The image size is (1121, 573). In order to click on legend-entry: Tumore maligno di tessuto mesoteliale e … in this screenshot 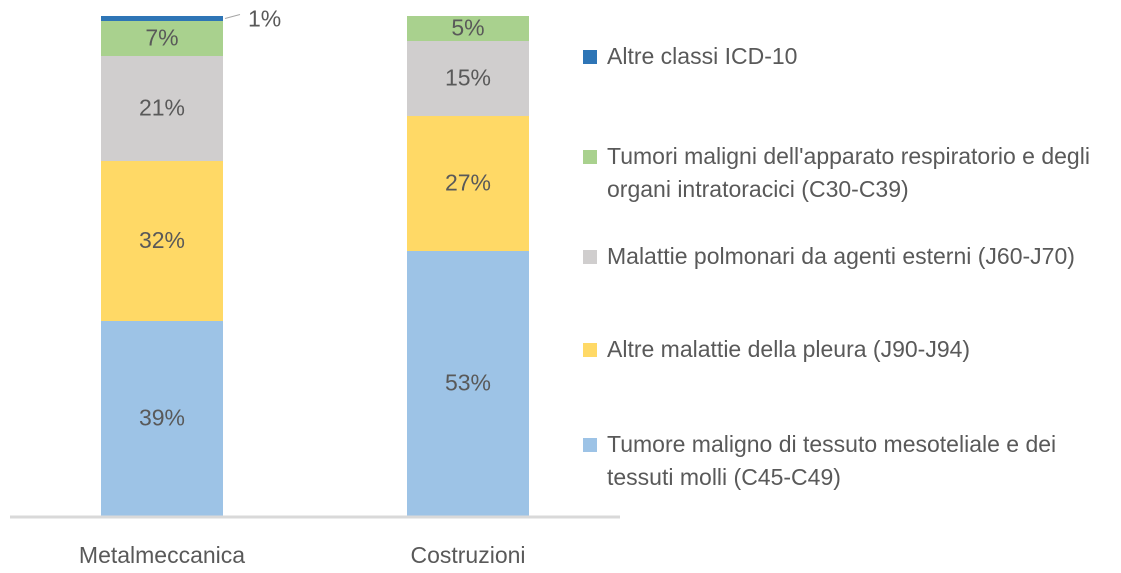, I will do `click(848, 461)`.